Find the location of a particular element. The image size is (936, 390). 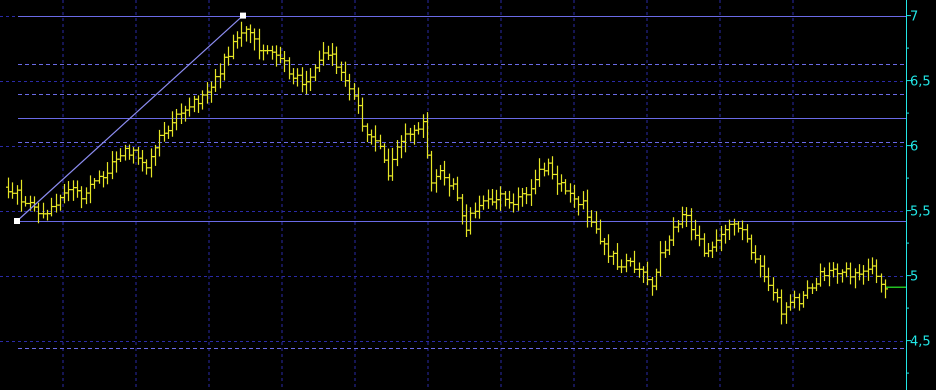

trend-line is located at coordinates (130, 118).